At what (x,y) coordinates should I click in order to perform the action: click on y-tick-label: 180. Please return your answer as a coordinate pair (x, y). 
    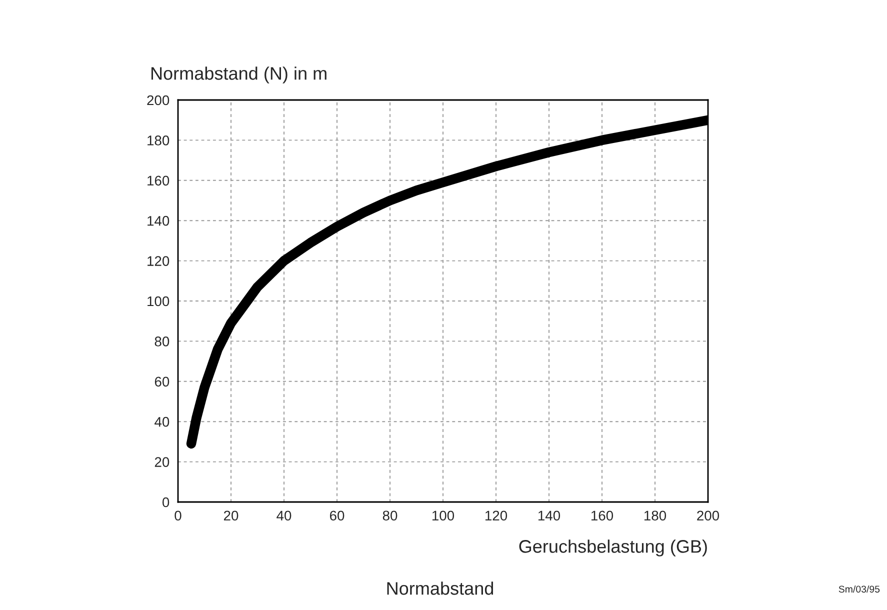
    Looking at the image, I should click on (159, 141).